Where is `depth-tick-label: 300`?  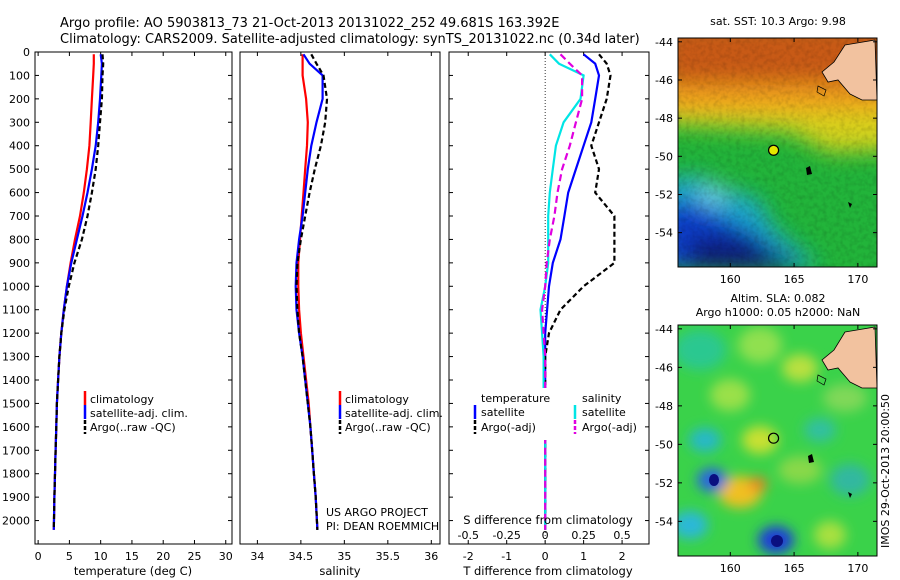
depth-tick-label: 300 is located at coordinates (19, 122).